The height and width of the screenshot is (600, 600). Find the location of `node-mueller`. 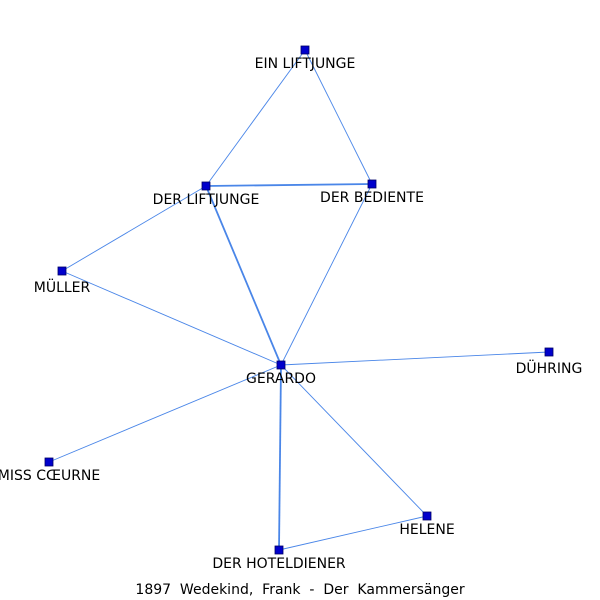

node-mueller is located at coordinates (62, 271).